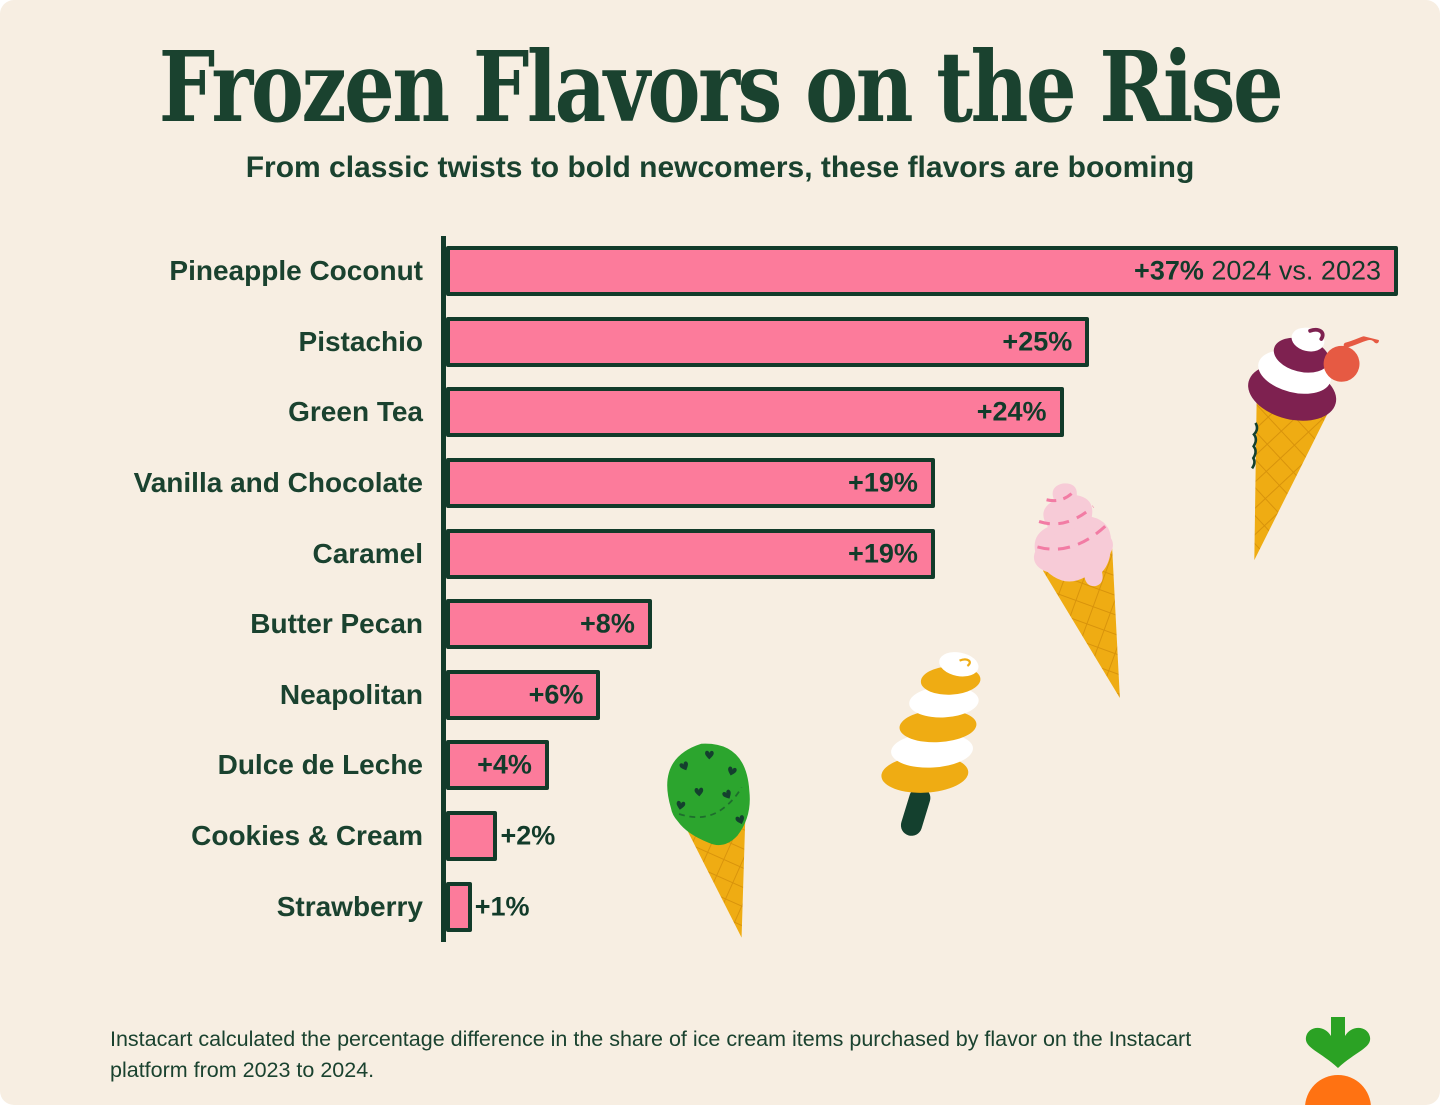  I want to click on chart-row: Strawberry +1%, so click(720, 906).